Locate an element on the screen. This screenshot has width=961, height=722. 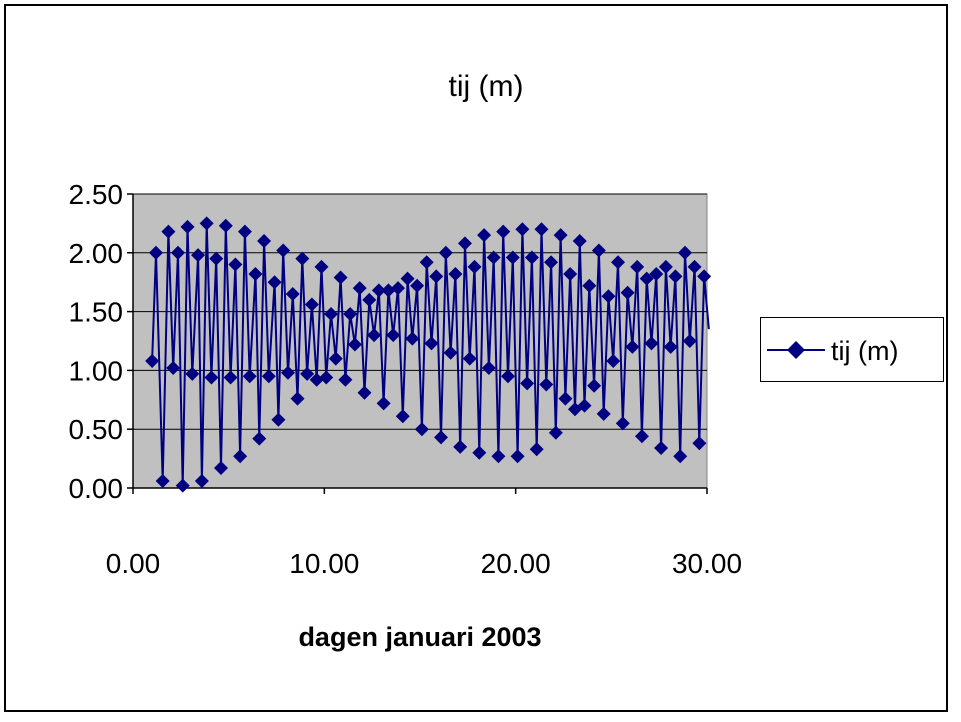
y-tick-label: 1.00 is located at coordinates (96, 370).